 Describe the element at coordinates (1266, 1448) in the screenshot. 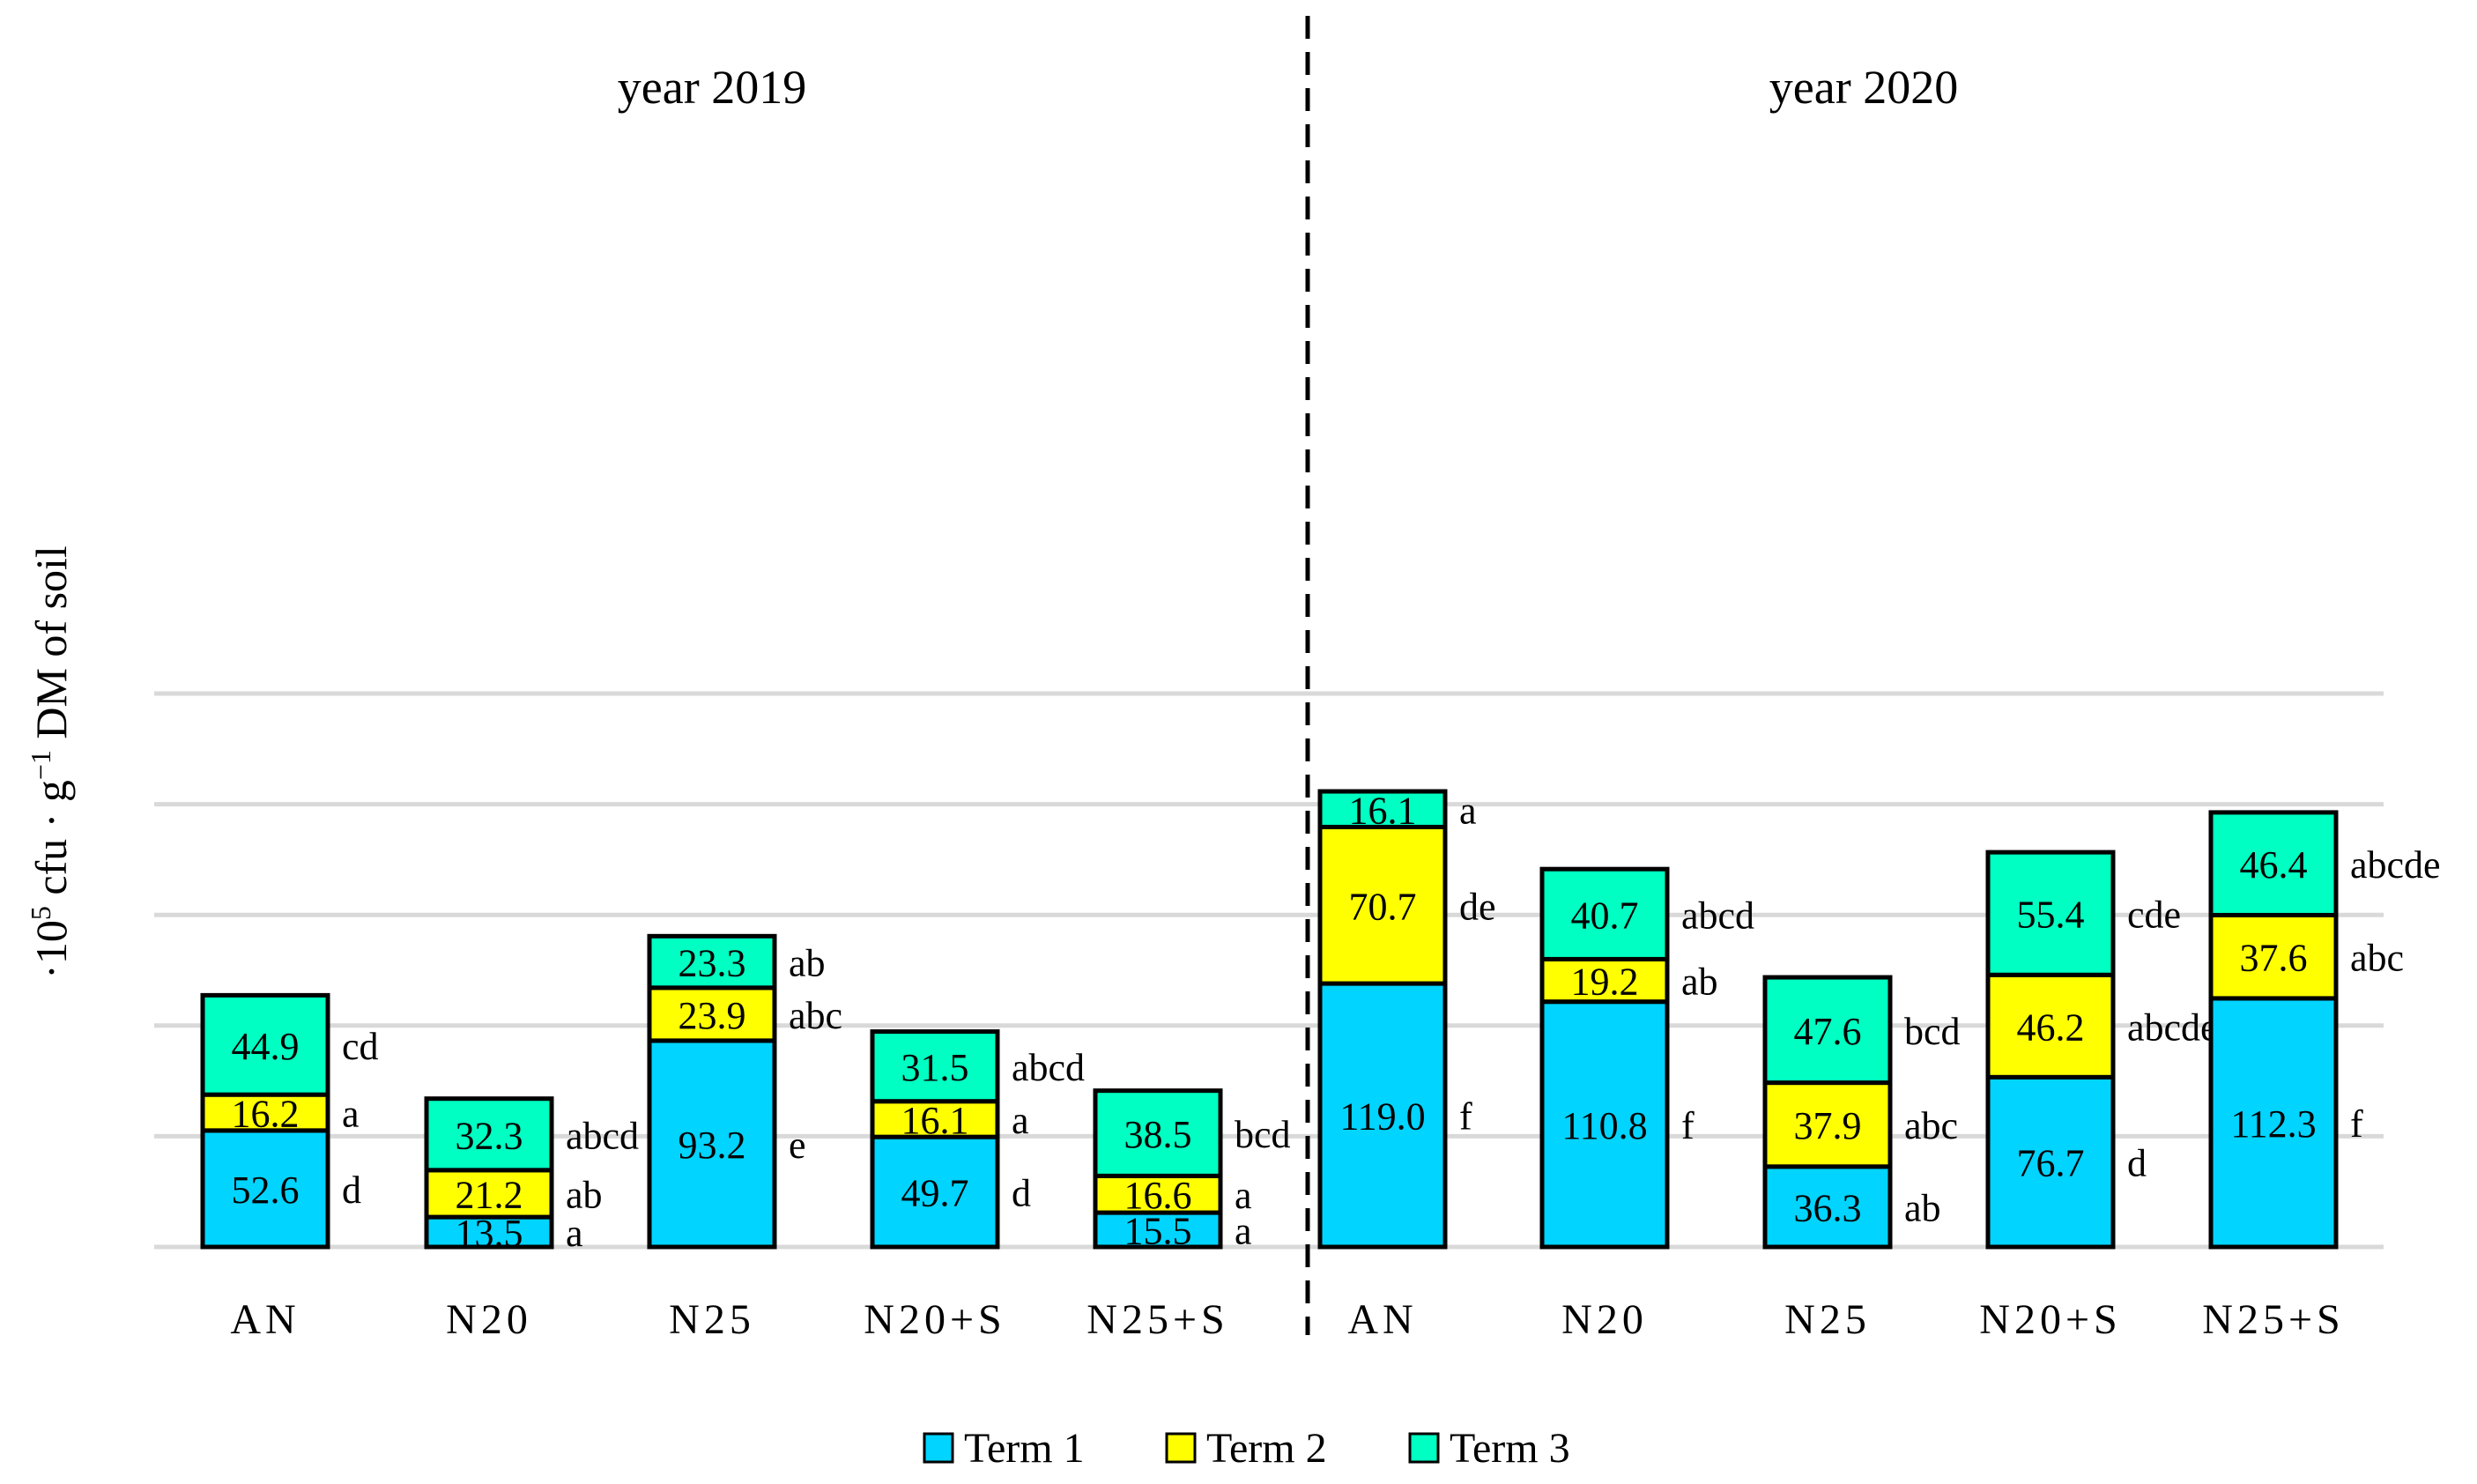

I see `legend-label: Term 2` at that location.